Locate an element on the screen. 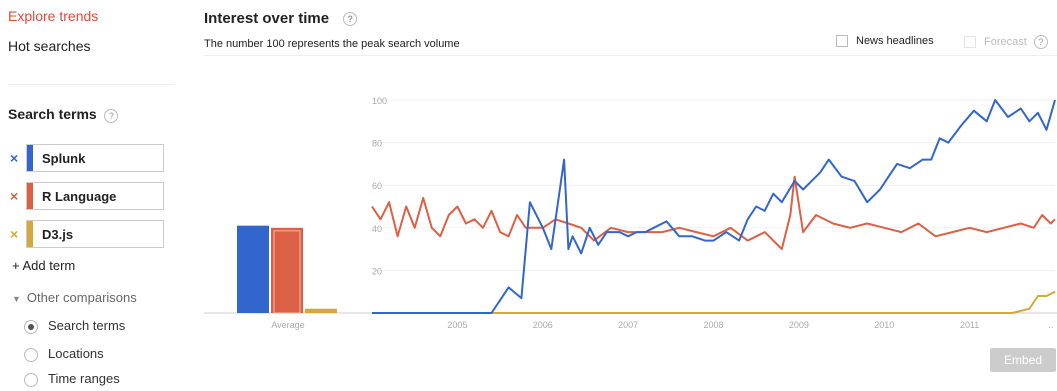 The image size is (1057, 391). add-term-link: + Add term is located at coordinates (44, 265).